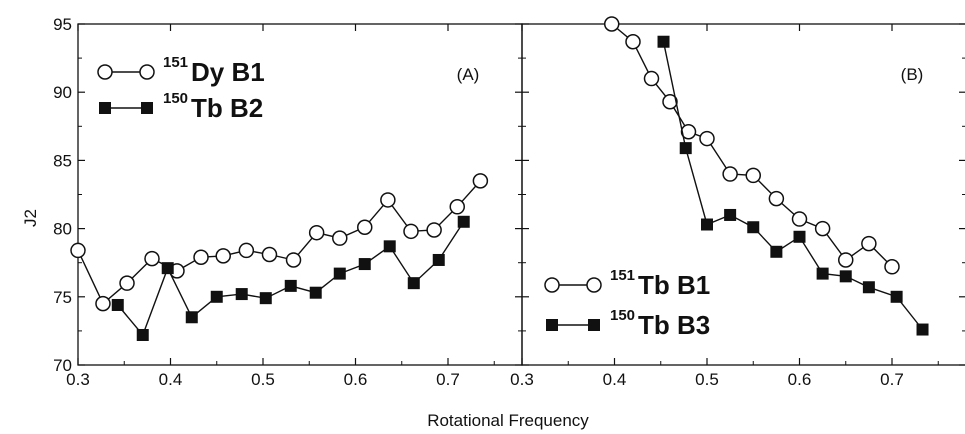 The height and width of the screenshot is (434, 965). I want to click on panel-label: (B), so click(912, 74).